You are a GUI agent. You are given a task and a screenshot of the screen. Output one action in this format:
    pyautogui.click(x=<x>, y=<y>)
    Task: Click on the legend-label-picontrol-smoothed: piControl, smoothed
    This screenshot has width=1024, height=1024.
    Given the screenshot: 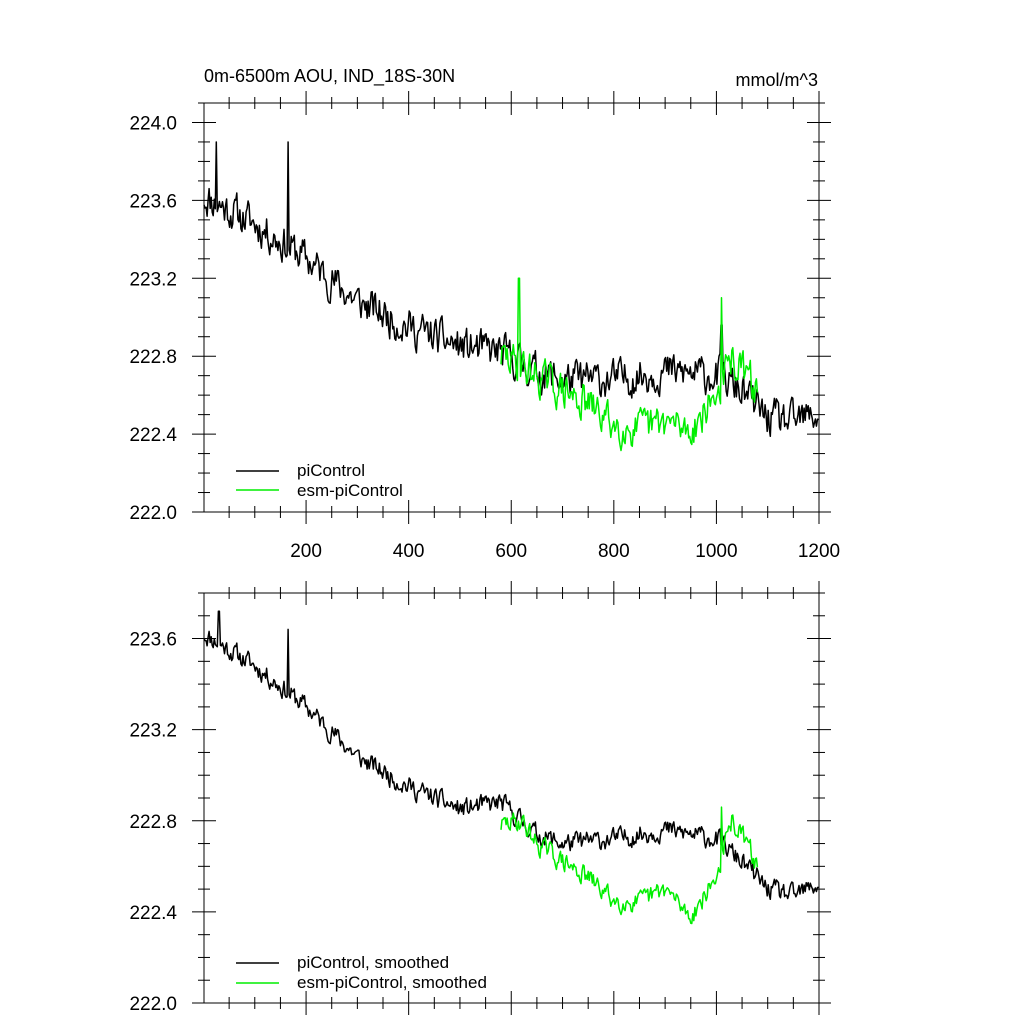 What is the action you would take?
    pyautogui.click(x=373, y=962)
    